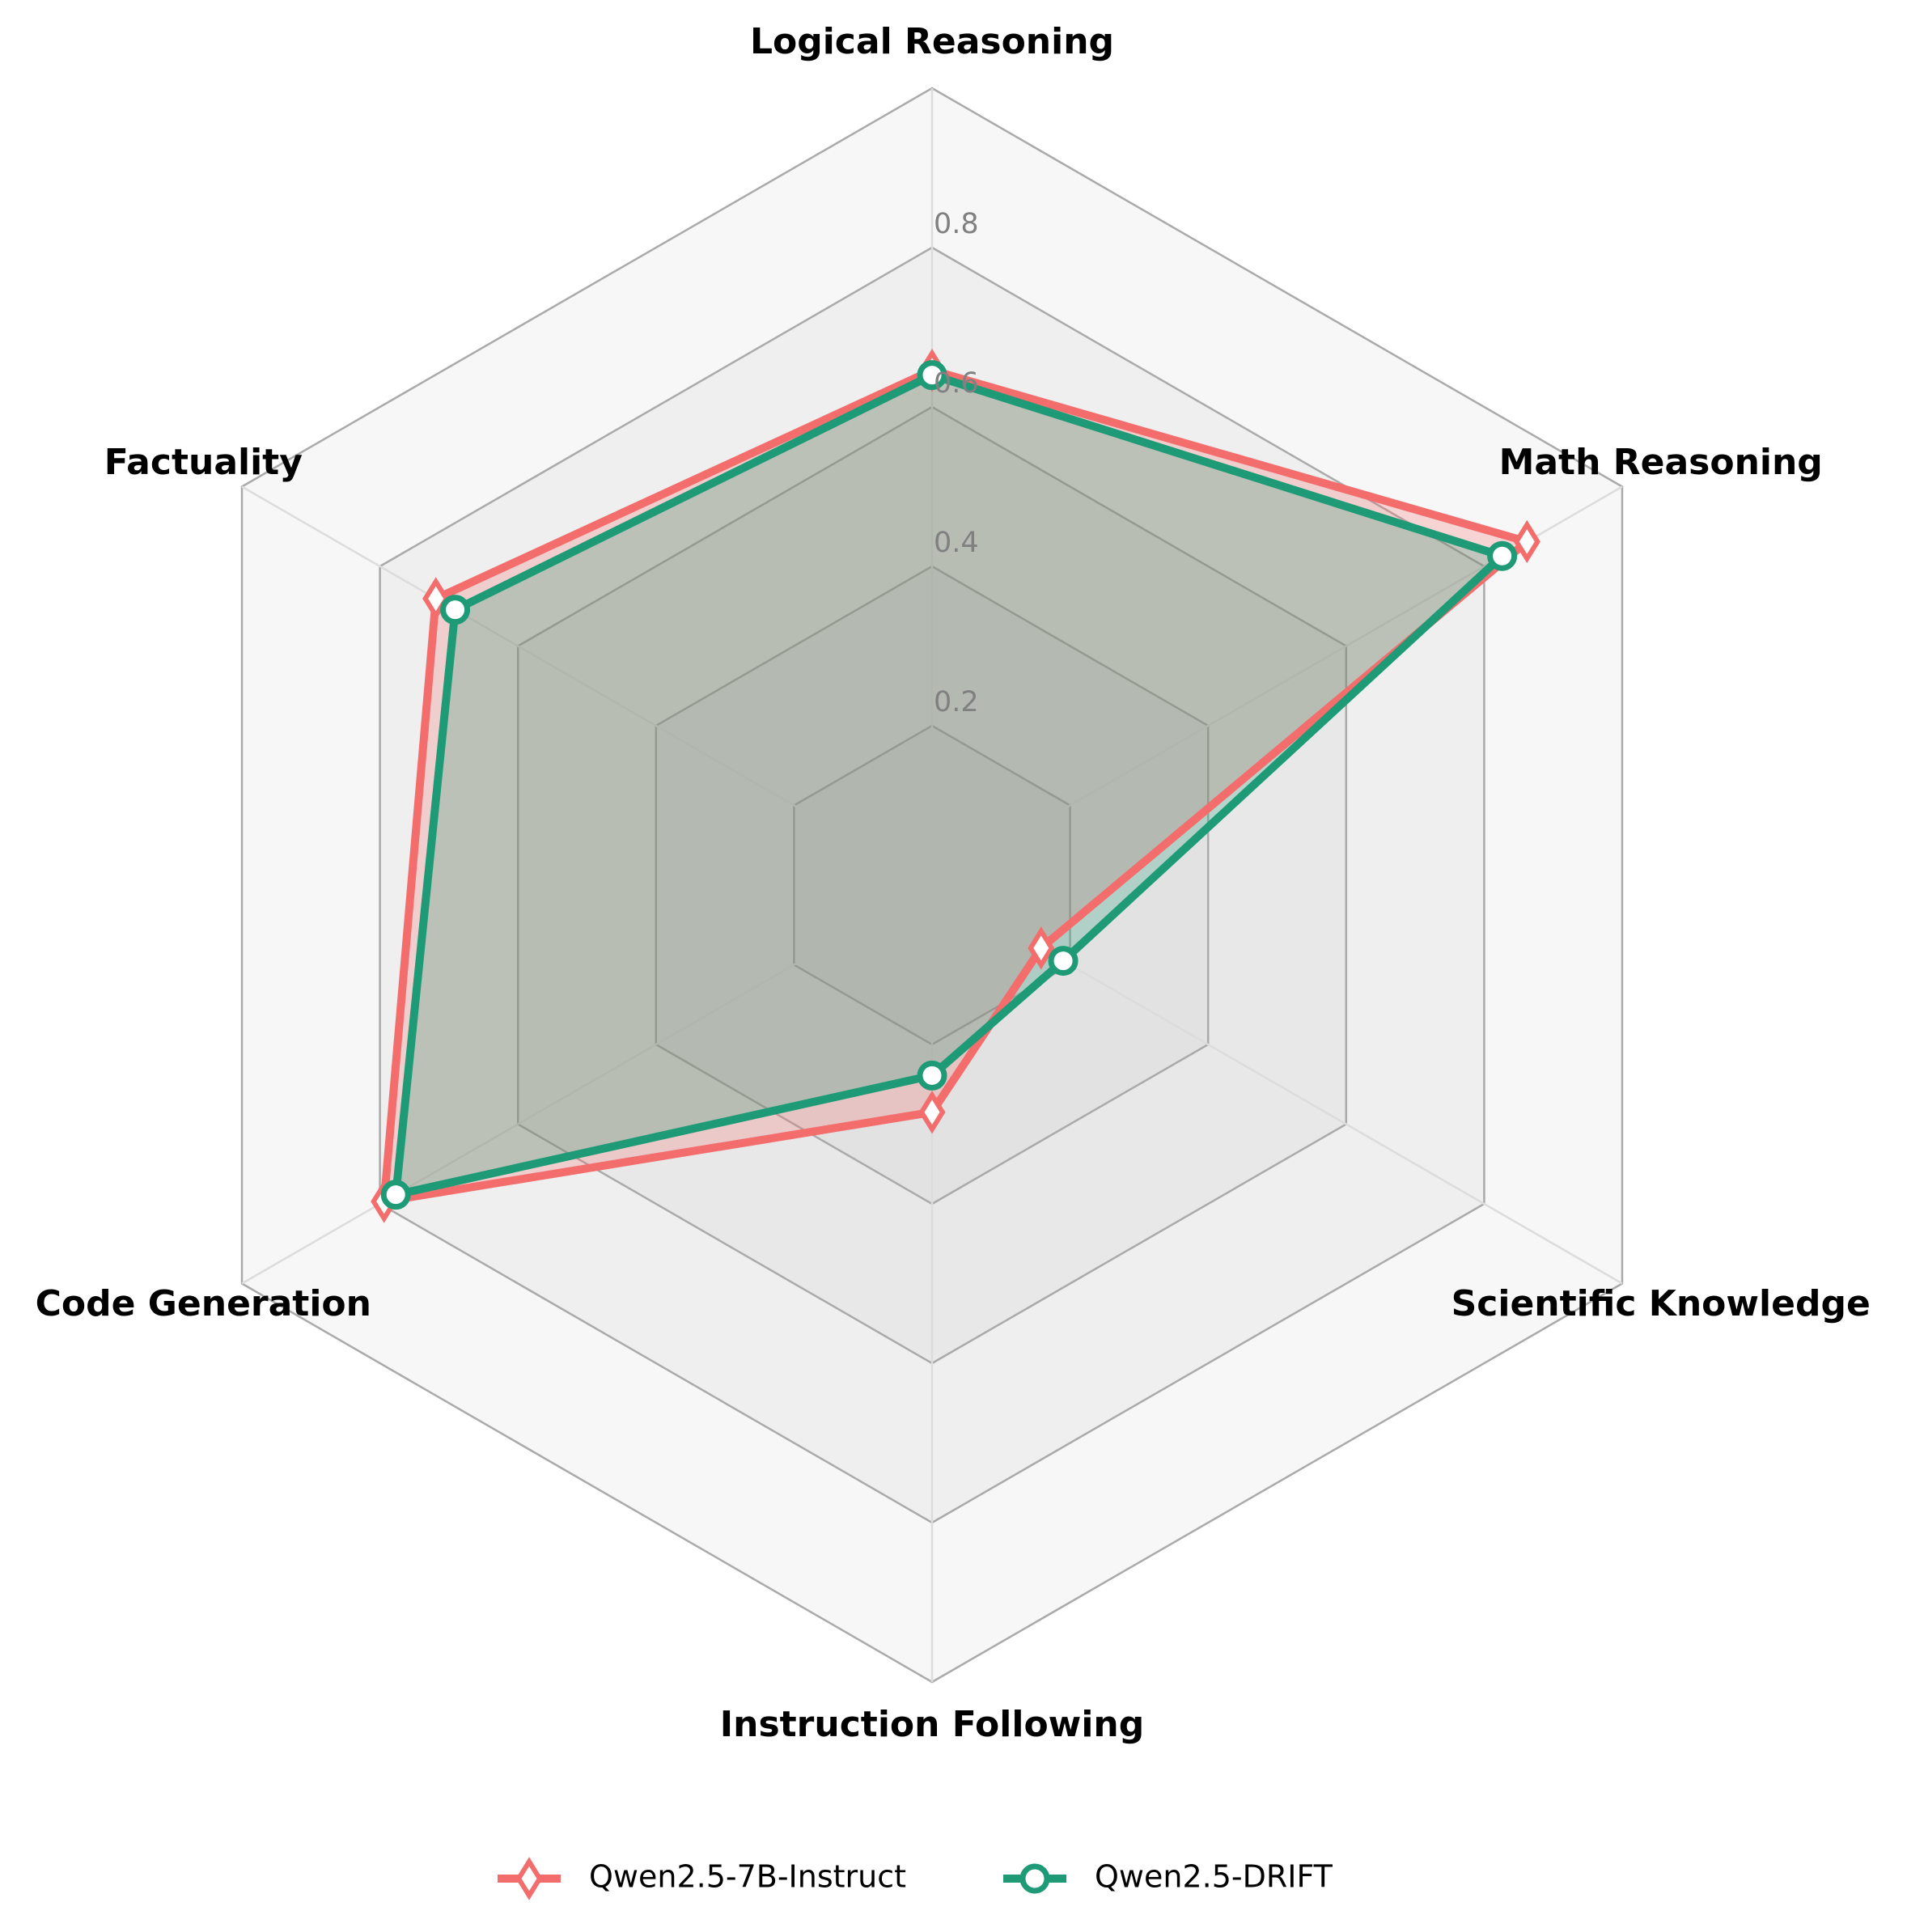 The height and width of the screenshot is (1932, 1907). What do you see at coordinates (529, 1878) in the screenshot?
I see `legend-marker-diamond` at bounding box center [529, 1878].